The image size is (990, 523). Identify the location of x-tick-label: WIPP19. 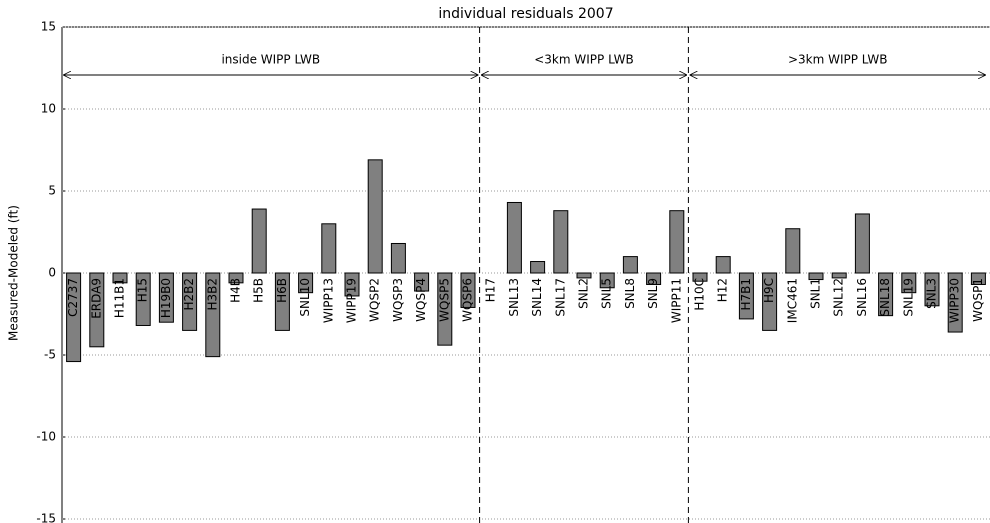
(352, 300).